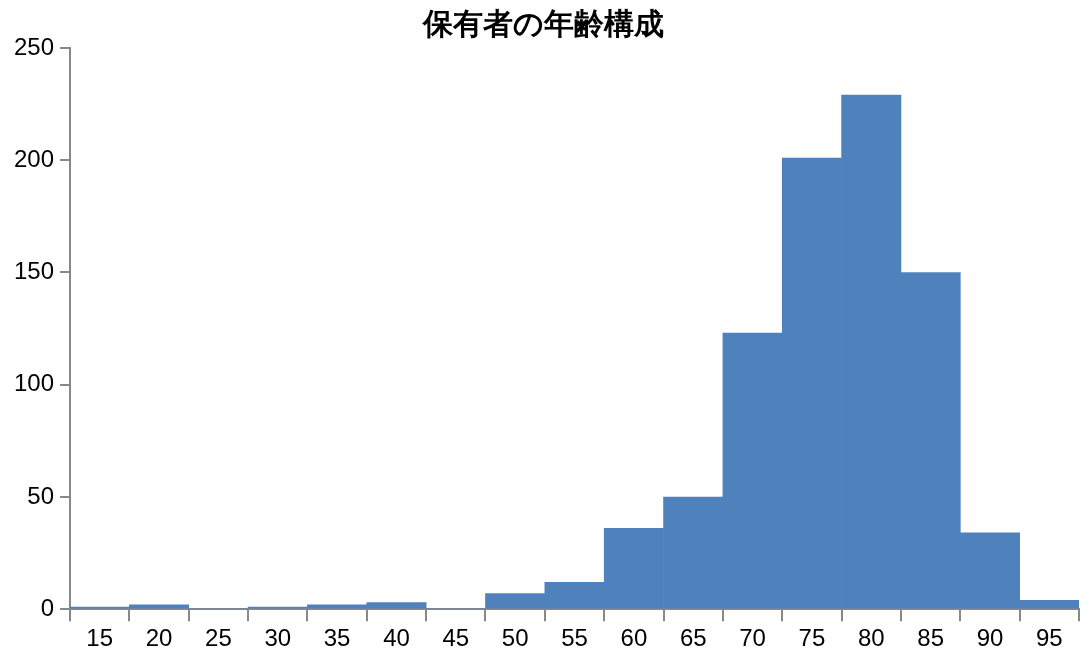  I want to click on y-tick-label: 200, so click(34, 158).